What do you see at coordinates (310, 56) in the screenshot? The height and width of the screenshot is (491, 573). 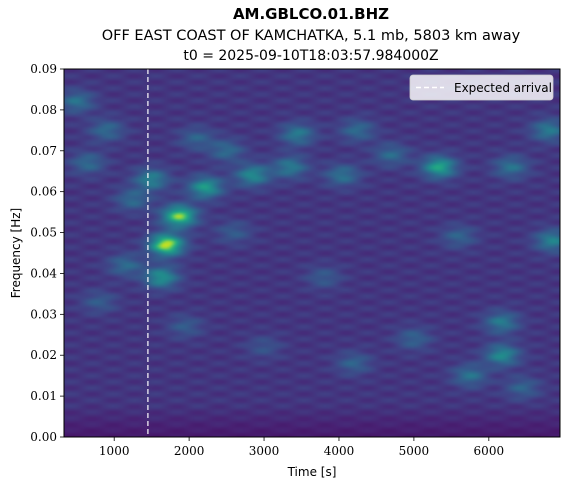 I see `chart-t0-label: t0 = 2025-09-10T18:03:57.984000Z` at bounding box center [310, 56].